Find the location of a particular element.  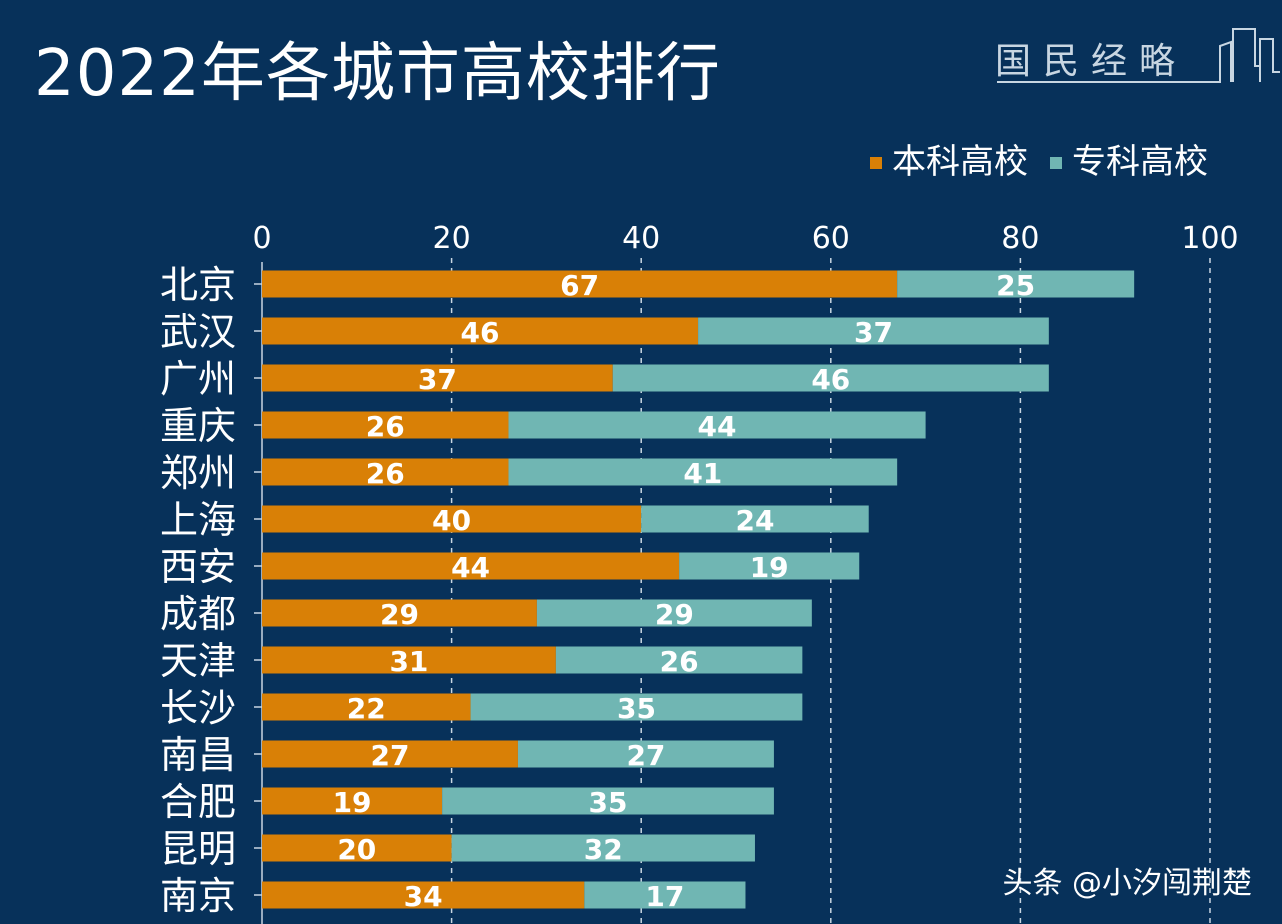

y-tick-label: 成都 is located at coordinates (198, 614).